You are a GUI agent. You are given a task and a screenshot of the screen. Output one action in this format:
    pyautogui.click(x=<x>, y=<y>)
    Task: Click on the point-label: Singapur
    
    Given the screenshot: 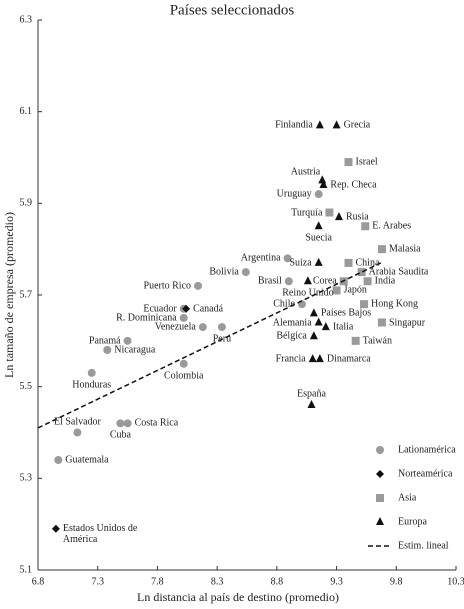 What is the action you would take?
    pyautogui.click(x=407, y=322)
    